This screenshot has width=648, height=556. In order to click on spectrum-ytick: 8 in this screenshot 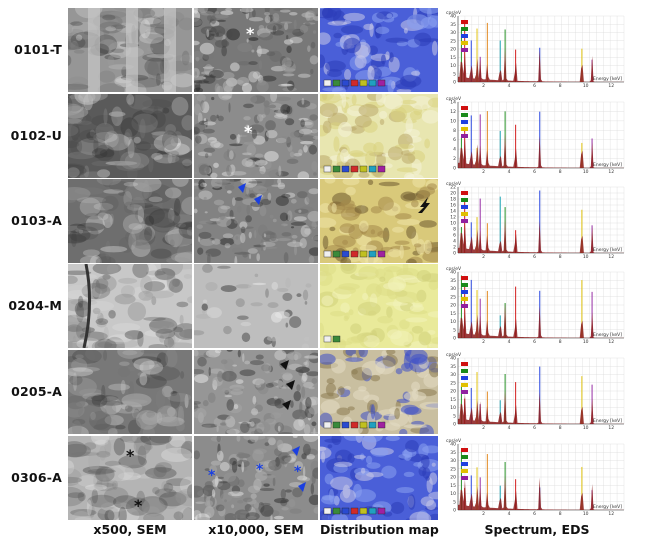, I will do `click(454, 230)`.